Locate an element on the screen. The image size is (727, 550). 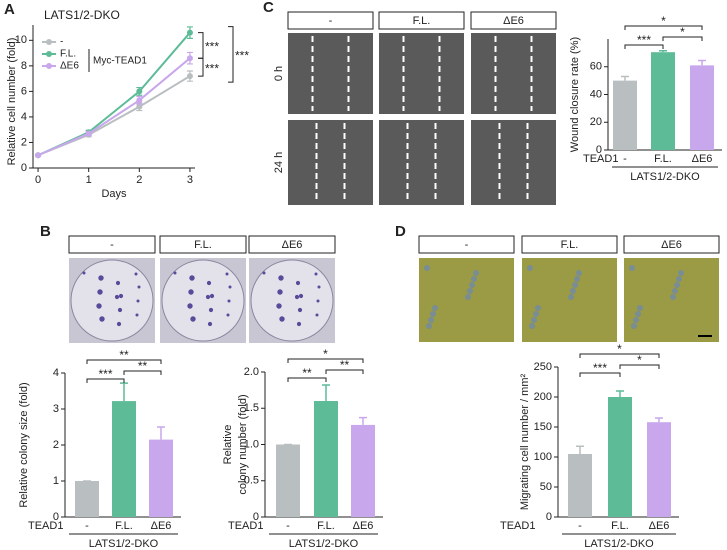
y-tick-label: 2.0 is located at coordinates (251, 372).